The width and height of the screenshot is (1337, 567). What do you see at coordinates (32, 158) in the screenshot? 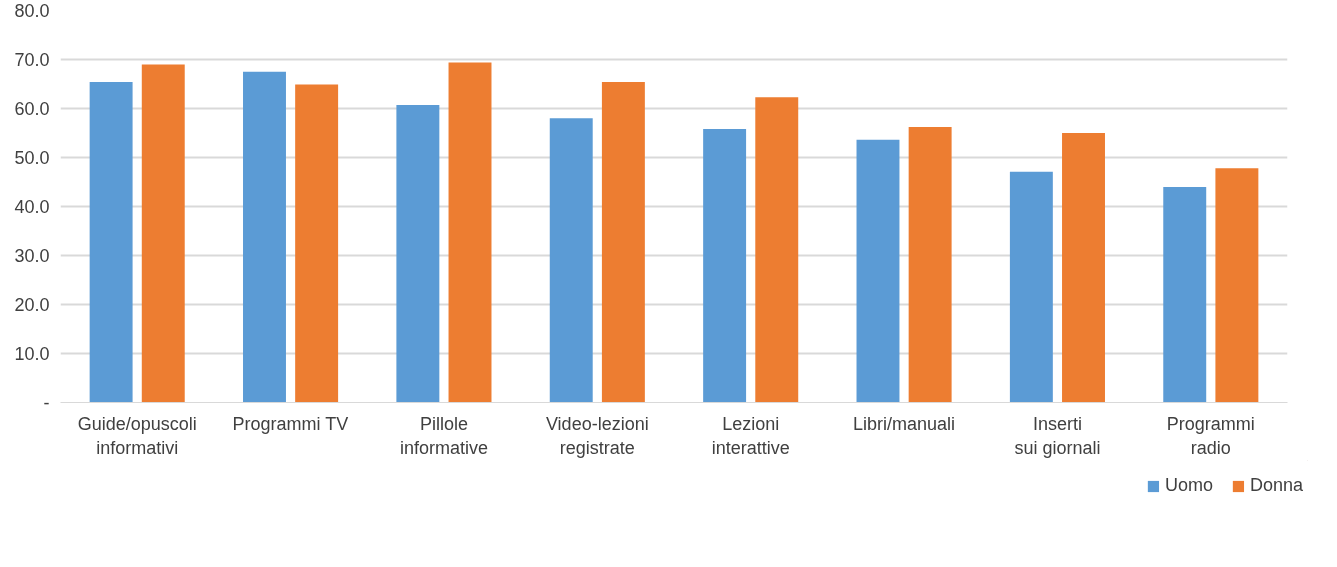
I see `y-tick-label: 50.0` at bounding box center [32, 158].